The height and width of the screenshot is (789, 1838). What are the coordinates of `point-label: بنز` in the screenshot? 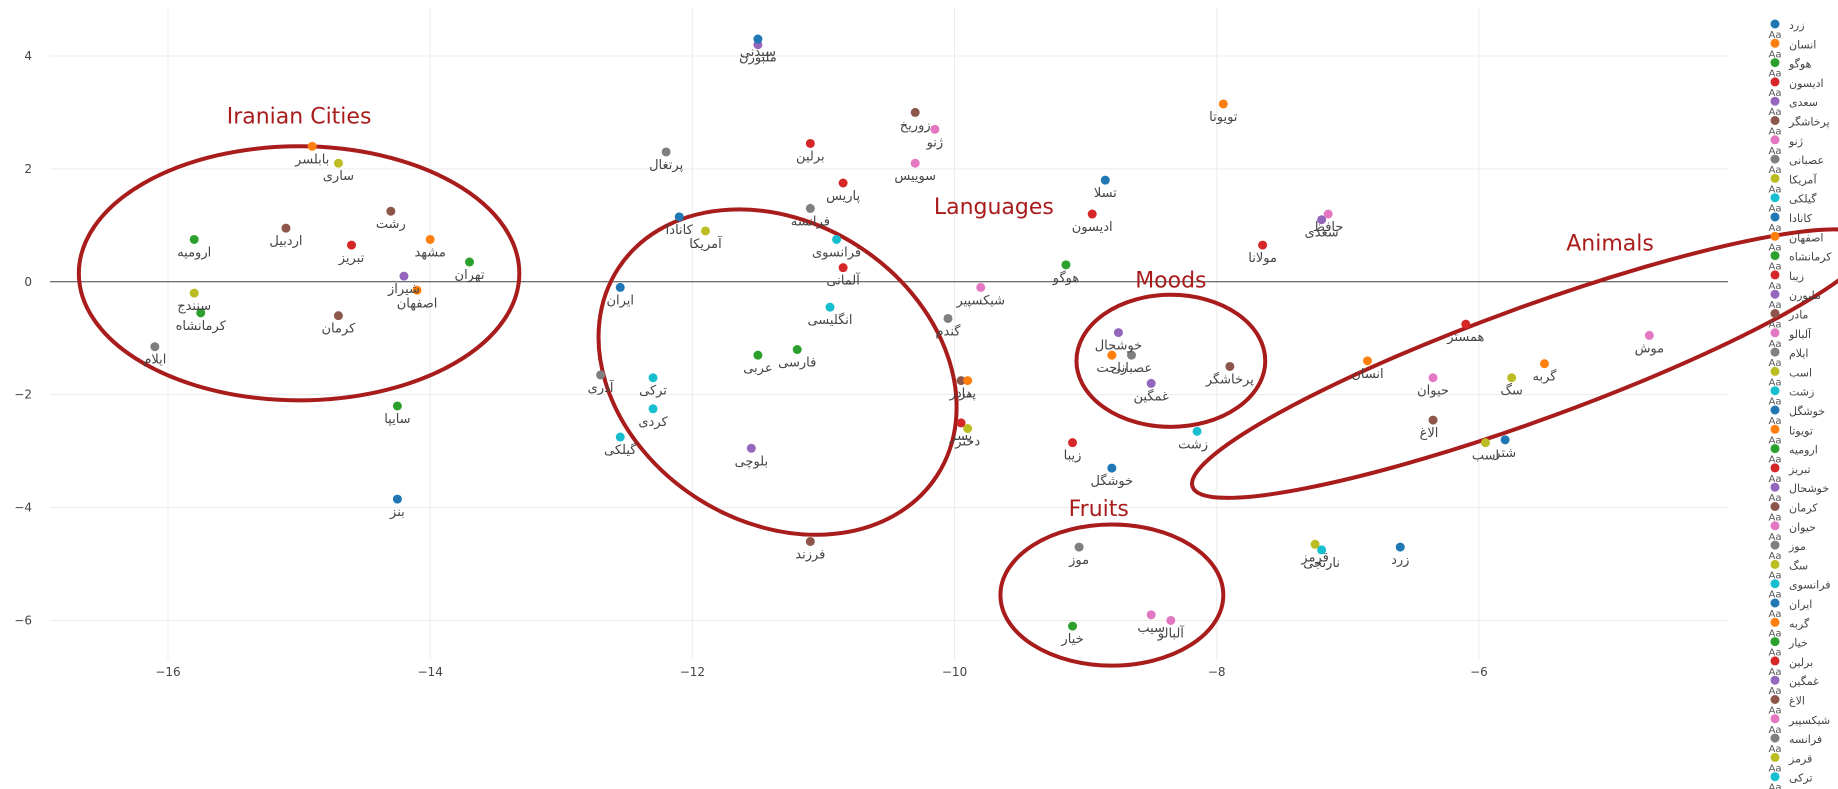 It's located at (397, 512).